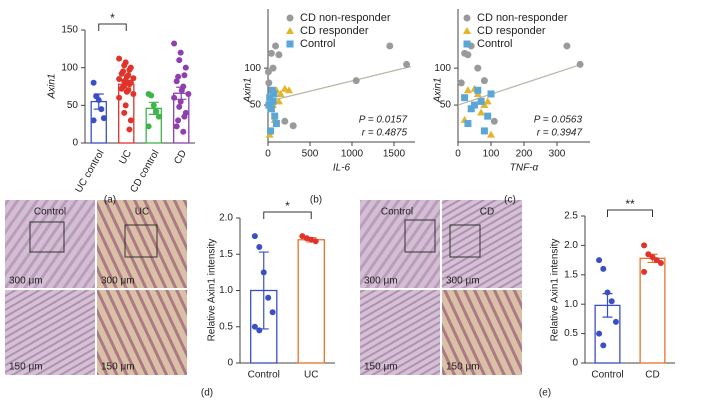 Image resolution: width=709 pixels, height=409 pixels. I want to click on legend-label: CD responder, so click(511, 31).